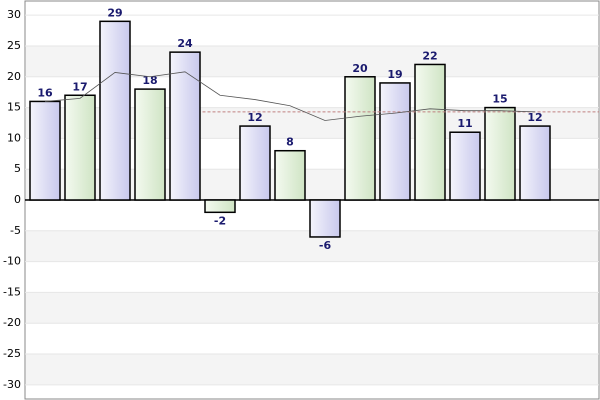 This screenshot has width=600, height=400. I want to click on y-tick-label: 15, so click(14, 107).